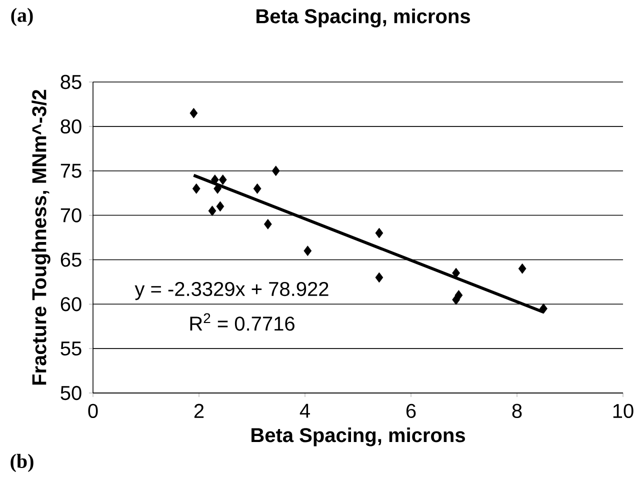 The height and width of the screenshot is (483, 642). What do you see at coordinates (71, 82) in the screenshot?
I see `y-tick-label: 85` at bounding box center [71, 82].